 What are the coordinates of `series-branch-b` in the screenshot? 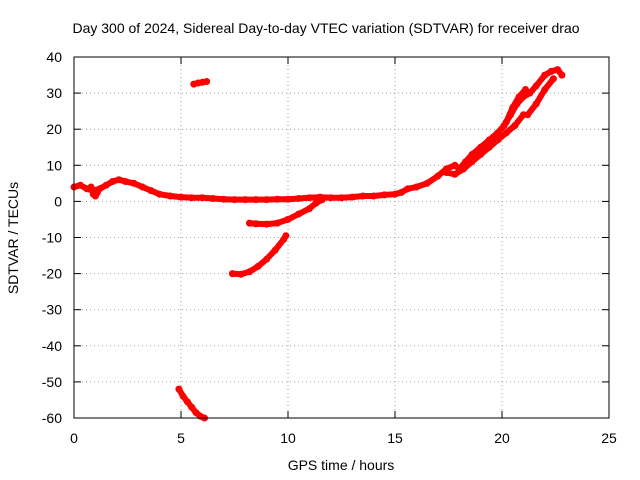 It's located at (516, 105).